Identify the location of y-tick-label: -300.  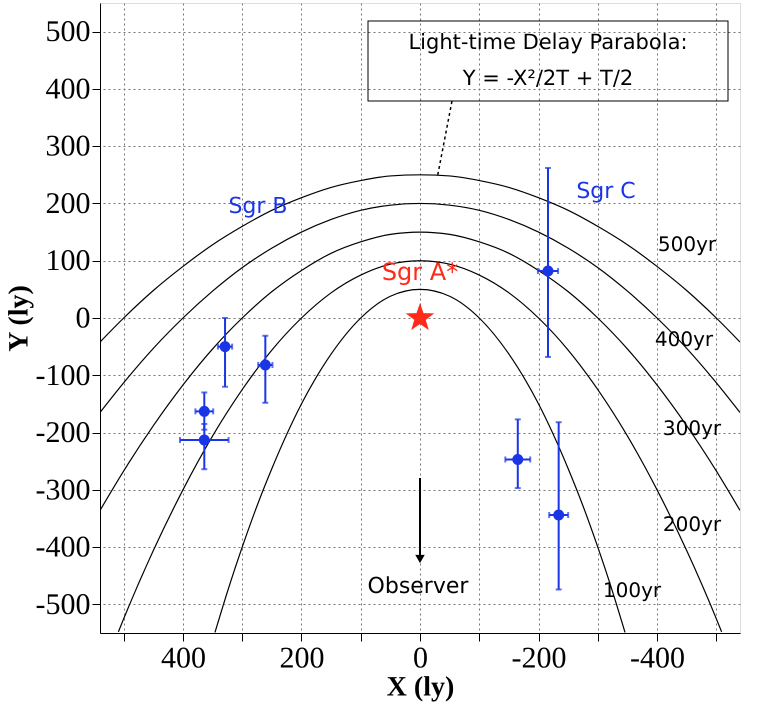
(63, 489).